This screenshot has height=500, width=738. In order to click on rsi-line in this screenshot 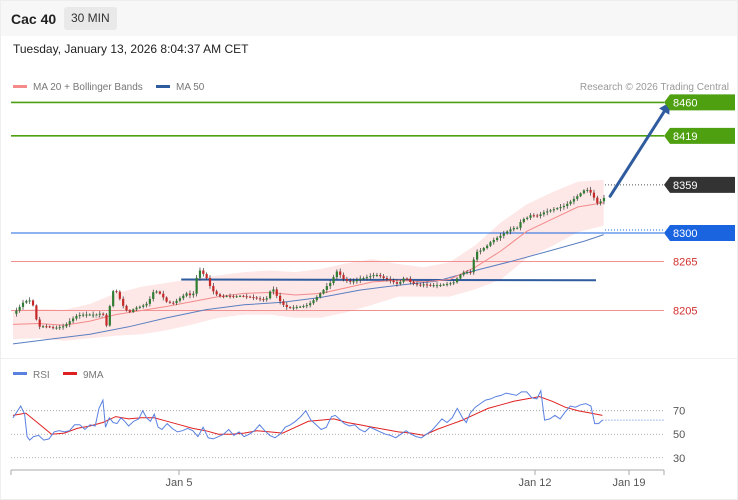, I will do `click(307, 414)`.